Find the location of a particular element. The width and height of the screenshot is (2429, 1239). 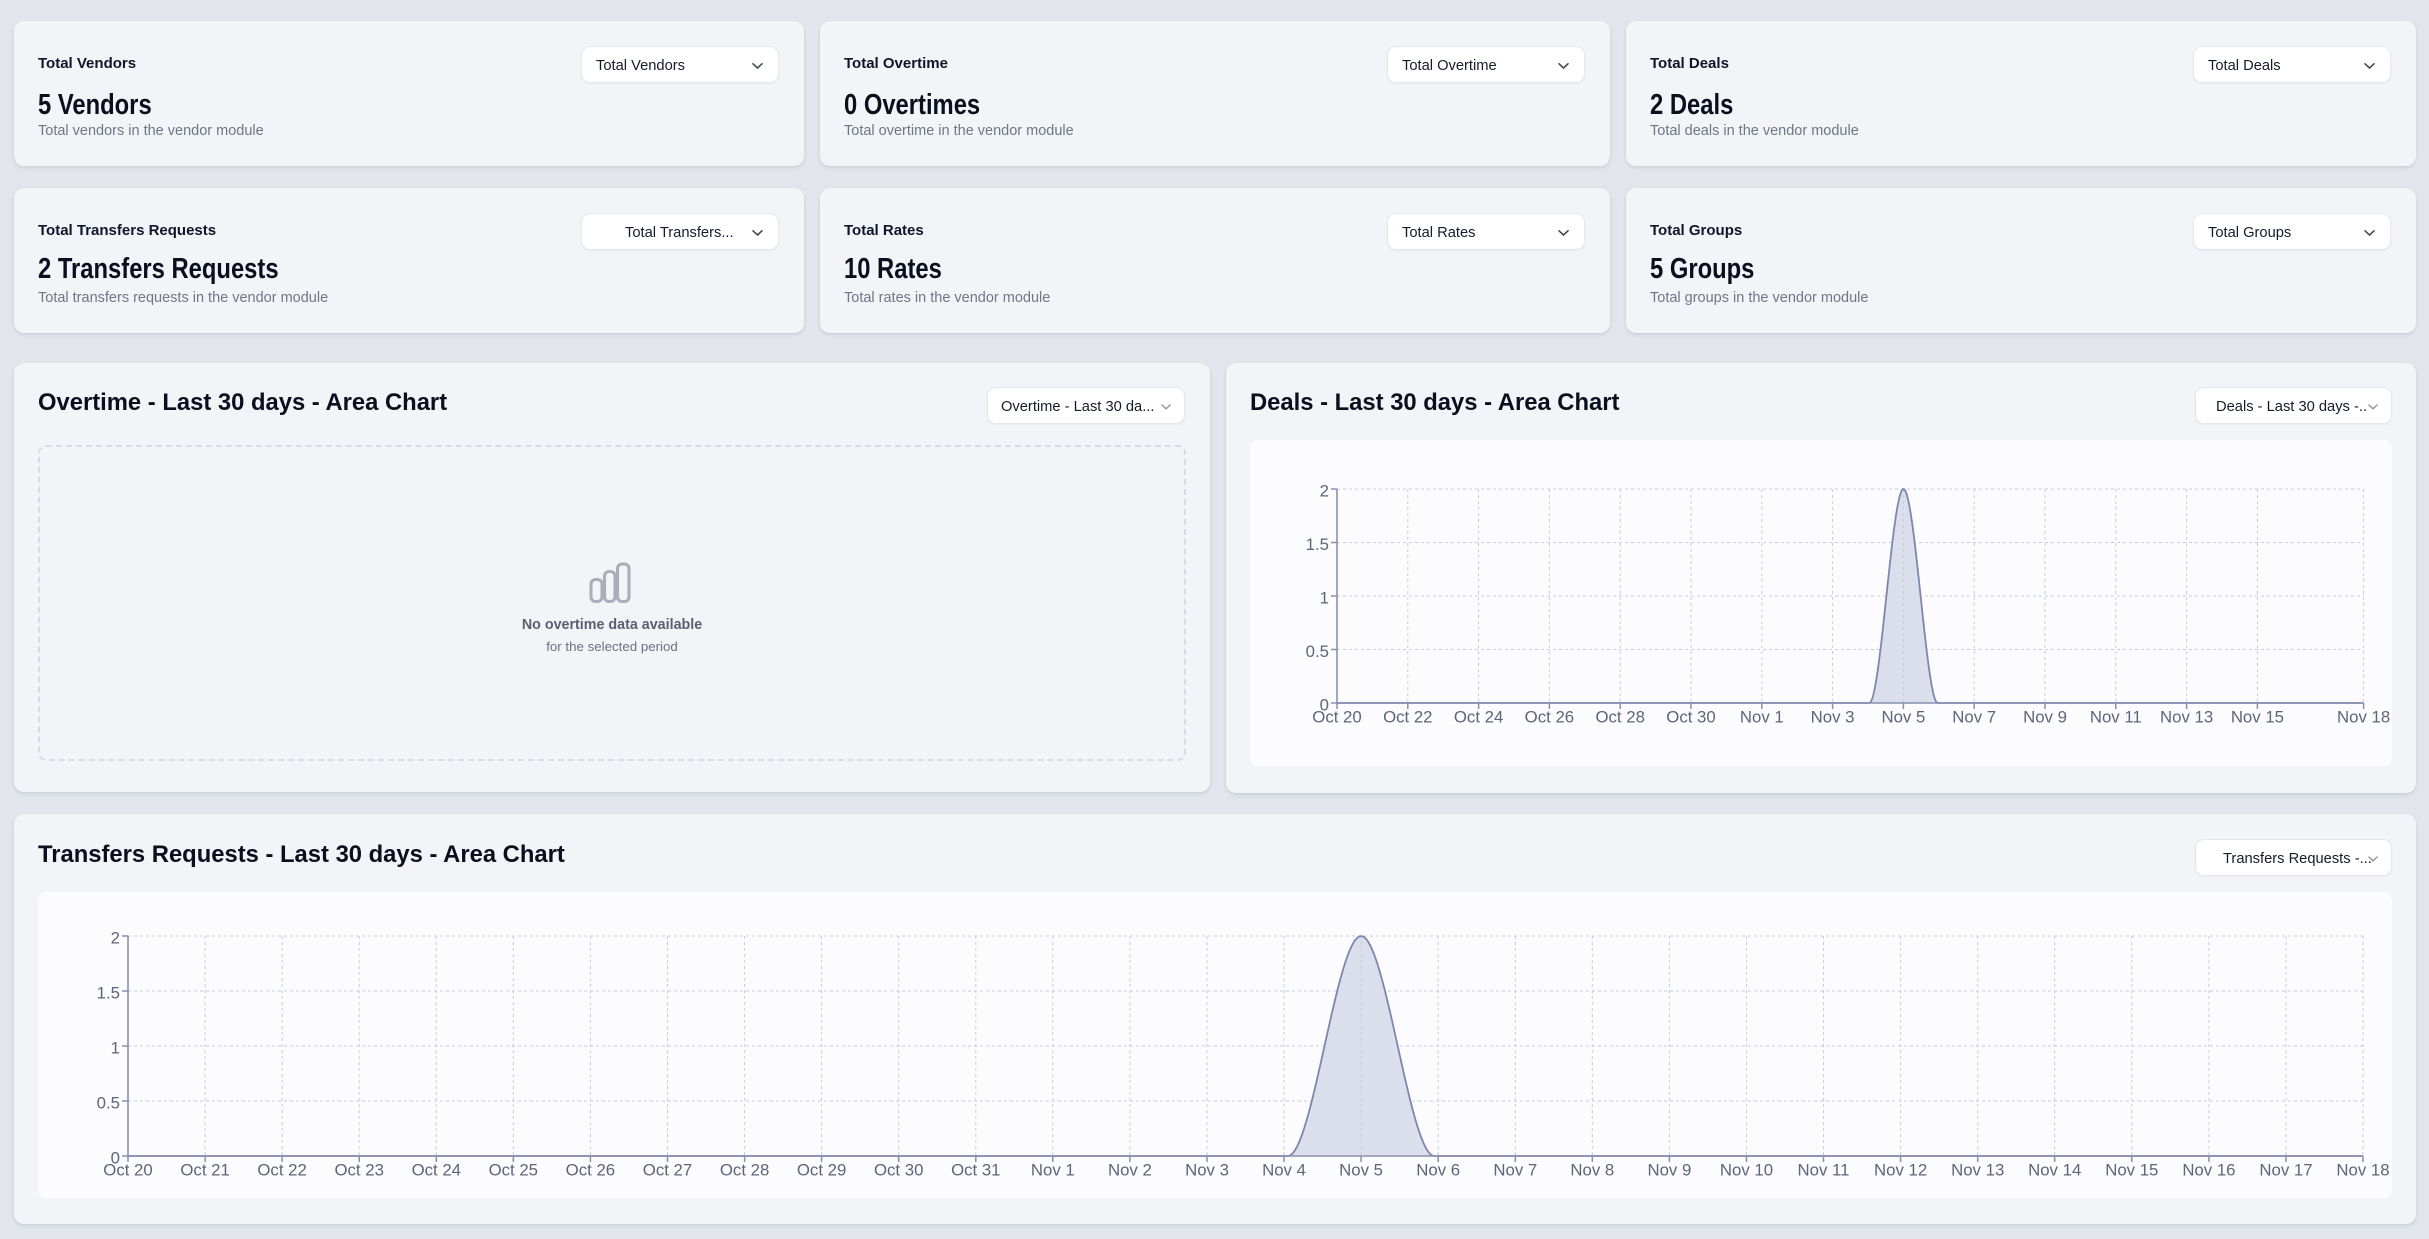

svg-text: Oct 29 is located at coordinates (821, 1170).